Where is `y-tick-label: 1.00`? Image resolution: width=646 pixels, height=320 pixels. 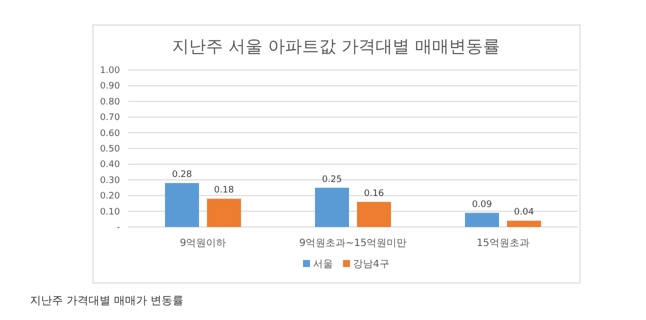
y-tick-label: 1.00 is located at coordinates (110, 71).